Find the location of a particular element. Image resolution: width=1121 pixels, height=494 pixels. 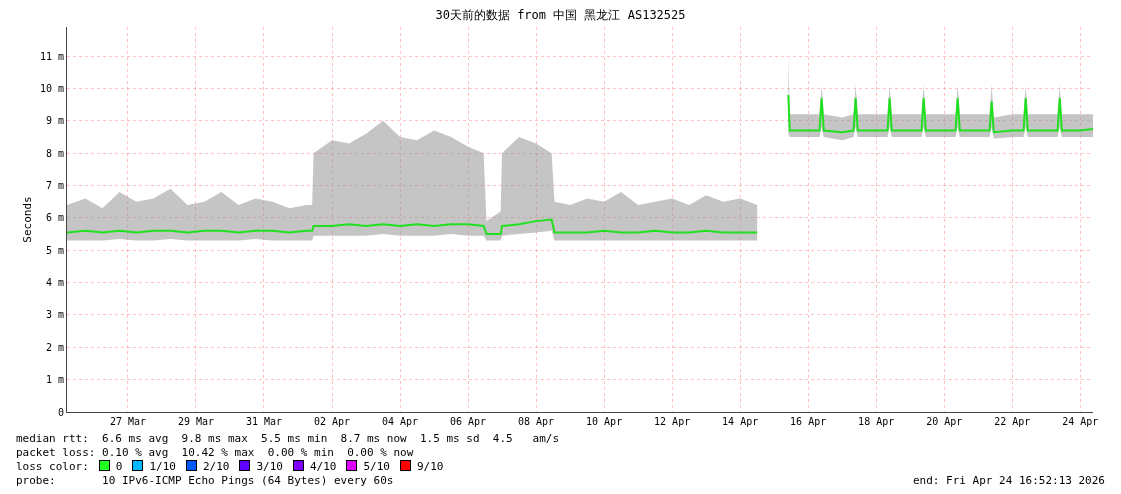

y-axis-title: Seconds is located at coordinates (27, 219).